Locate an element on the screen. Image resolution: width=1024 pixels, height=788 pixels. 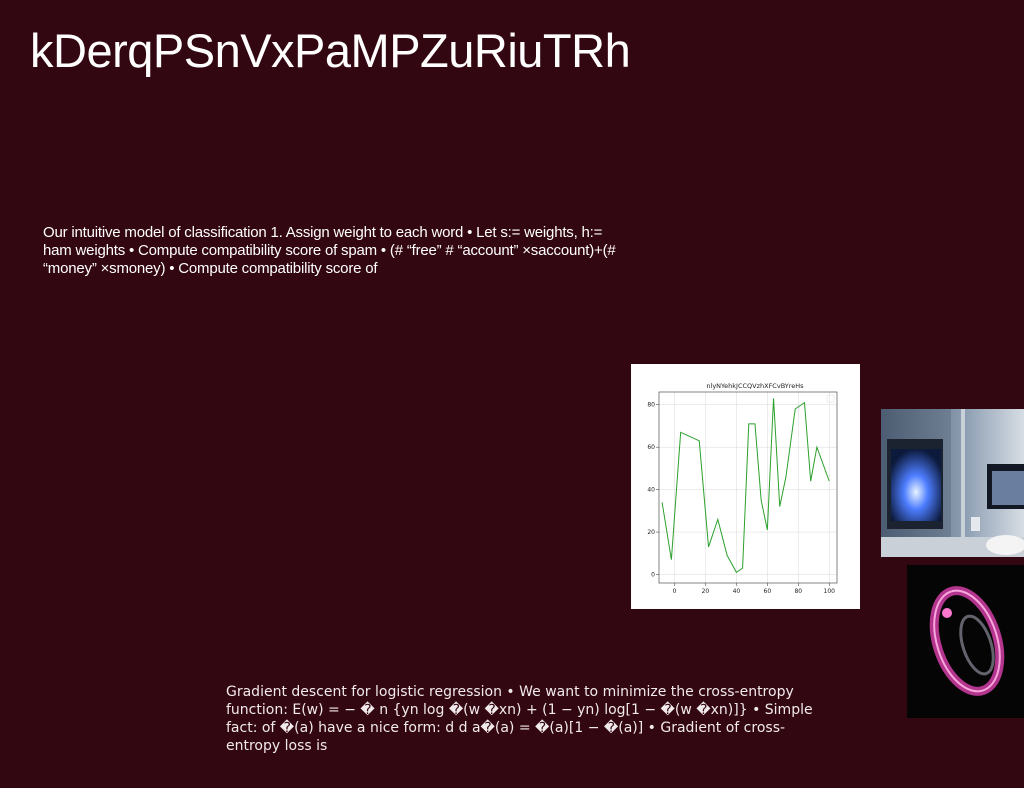
slide-title: kDerqPSnVxPaMPZuRiuTRh is located at coordinates (330, 50).